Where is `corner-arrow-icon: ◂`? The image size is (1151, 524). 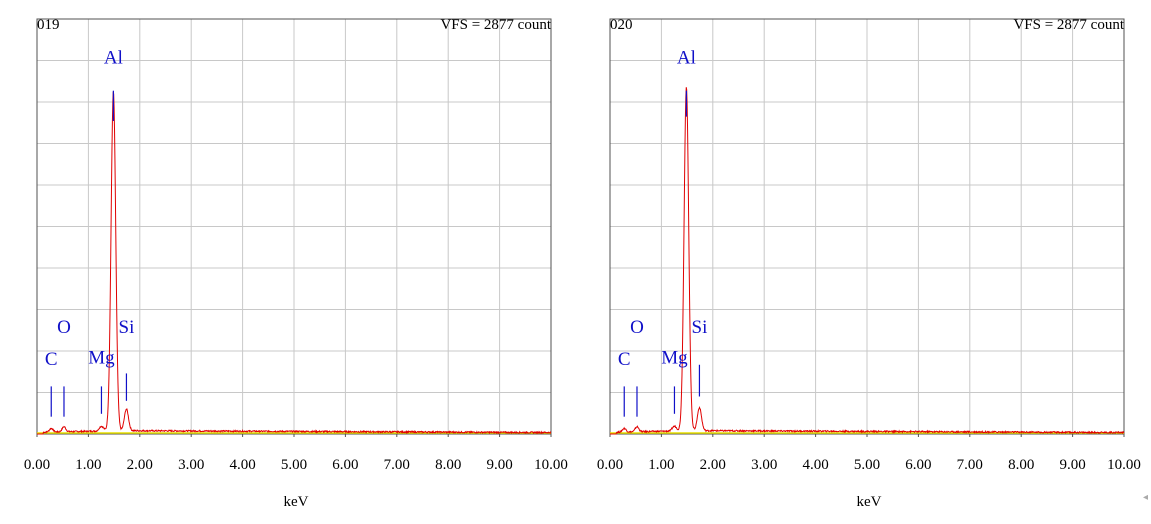 corner-arrow-icon: ◂ is located at coordinates (1146, 497).